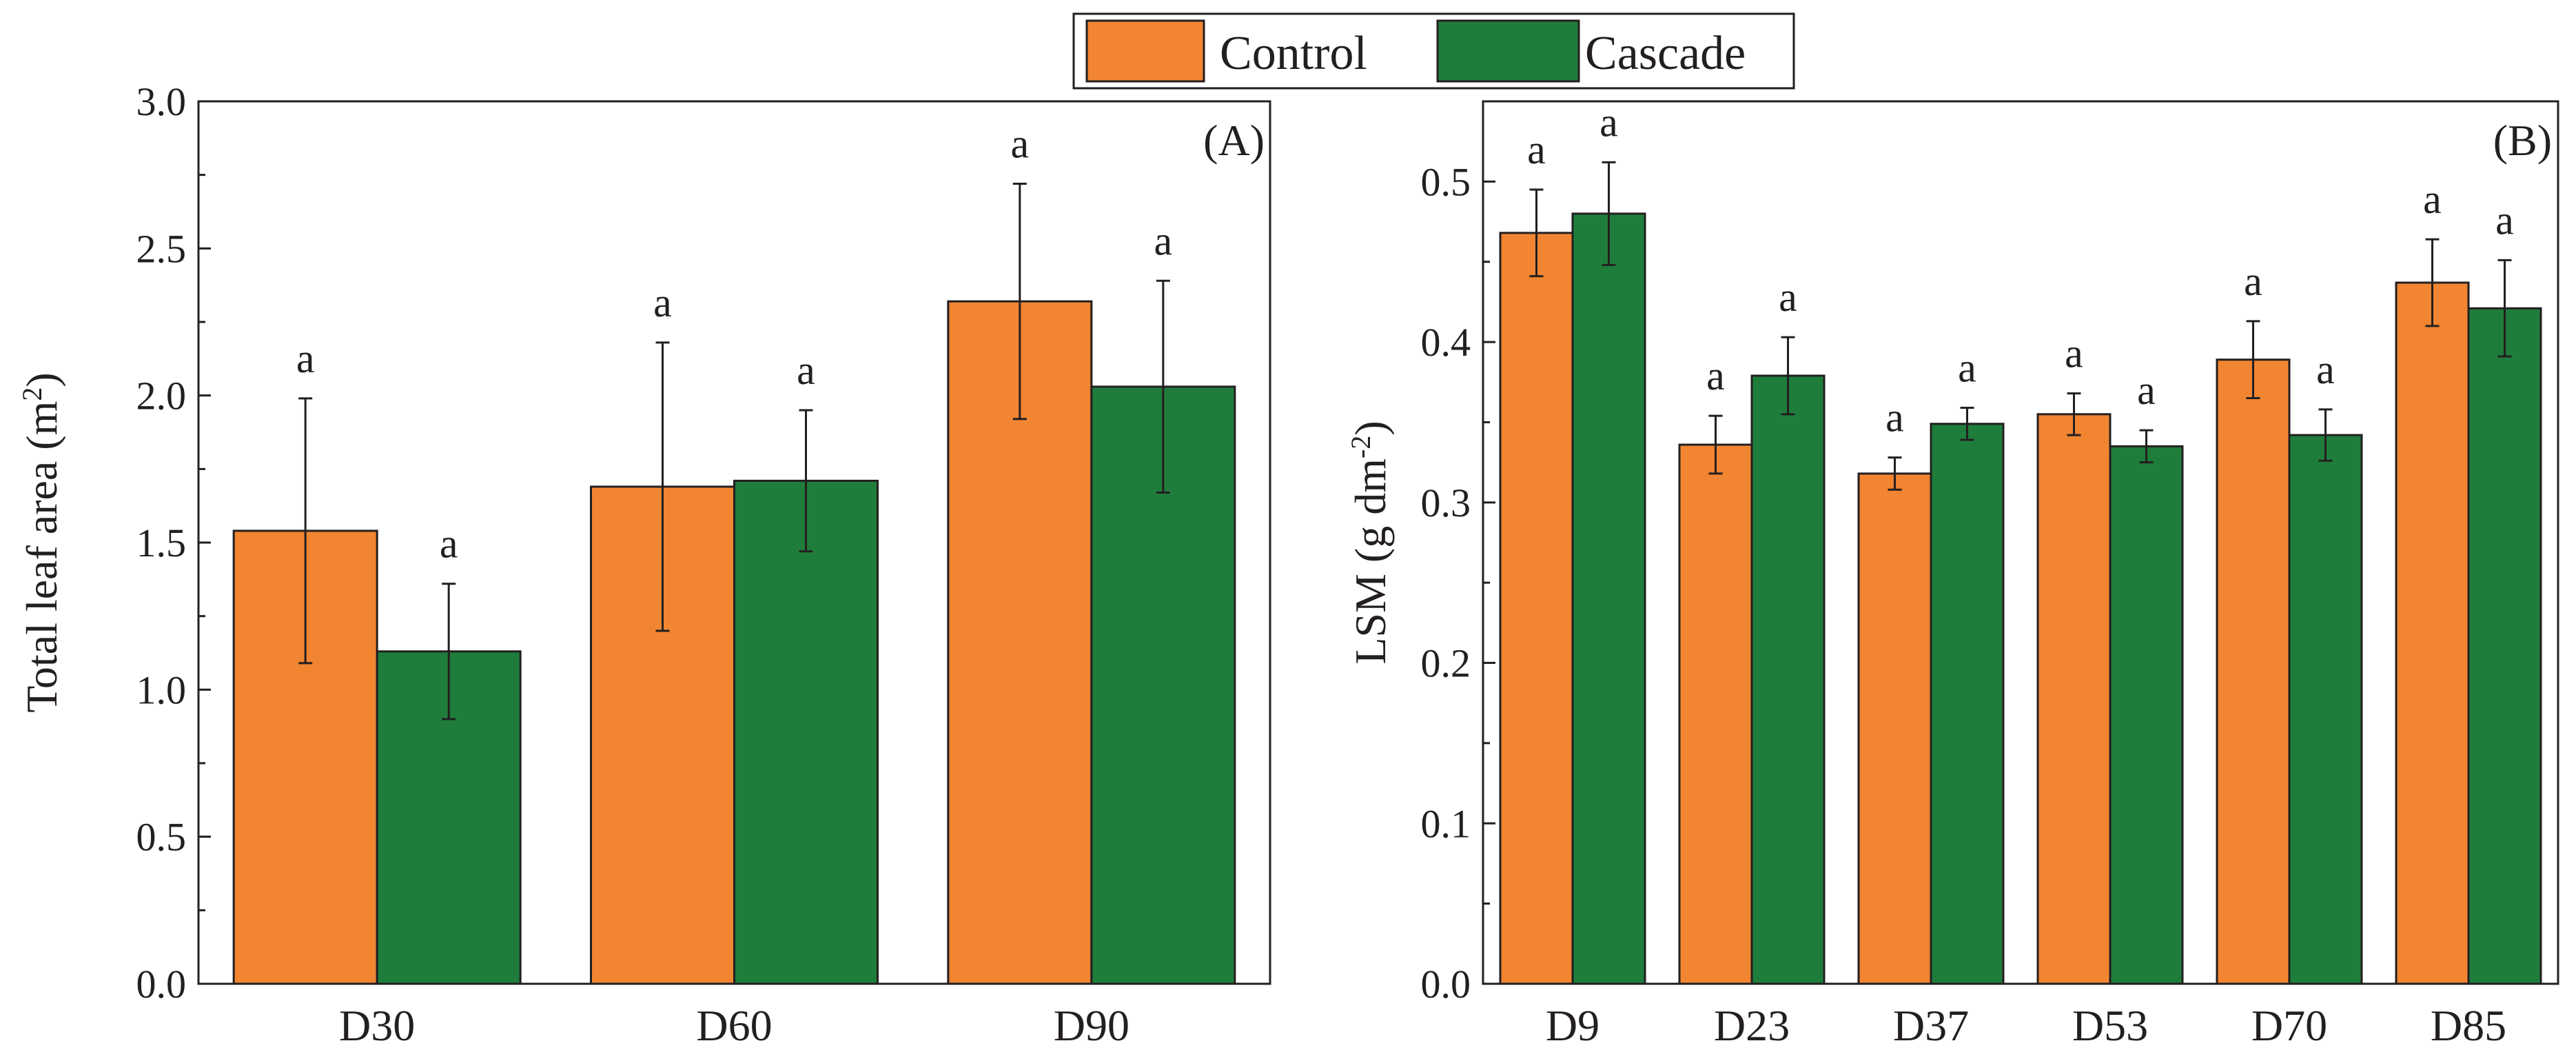  What do you see at coordinates (1715, 714) in the screenshot?
I see `bar-control-d23` at bounding box center [1715, 714].